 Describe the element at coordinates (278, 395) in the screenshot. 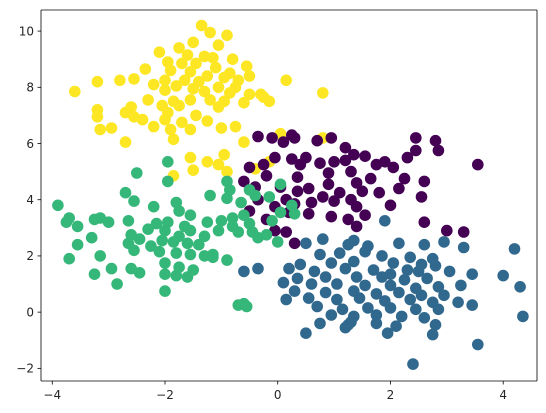

I see `x-tick-label: 0` at that location.